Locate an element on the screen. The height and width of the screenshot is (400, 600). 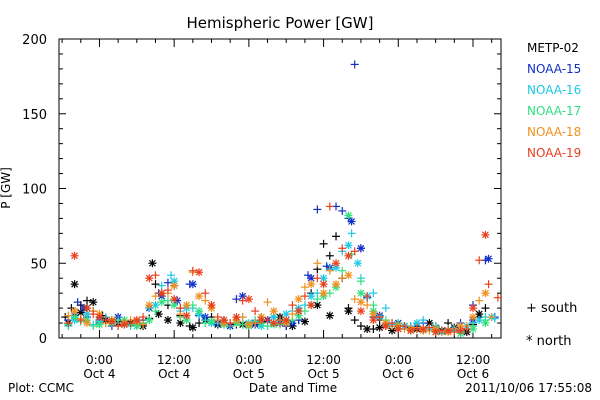
x-tick-date-label: Oct 4 is located at coordinates (174, 374).